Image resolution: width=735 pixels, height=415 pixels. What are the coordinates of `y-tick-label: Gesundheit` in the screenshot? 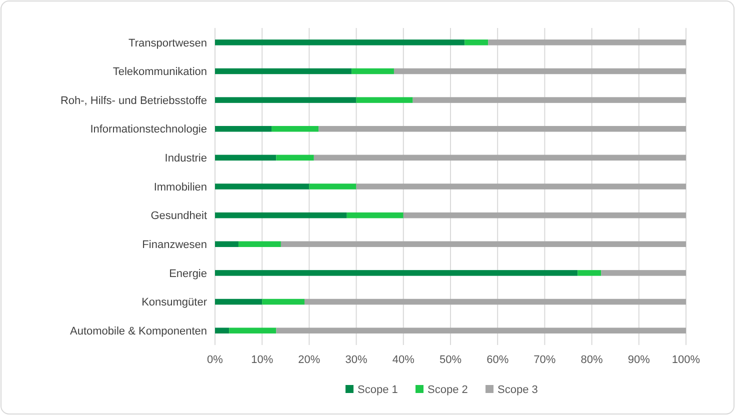 It's located at (178, 216).